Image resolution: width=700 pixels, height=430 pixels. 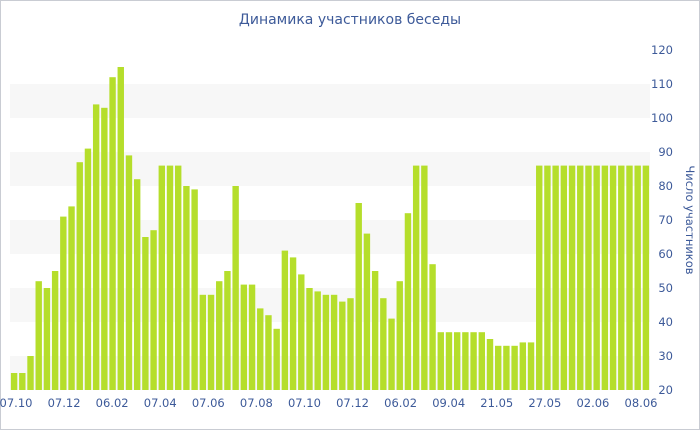 What do you see at coordinates (665, 254) in the screenshot?
I see `y-tick-label: 60` at bounding box center [665, 254].